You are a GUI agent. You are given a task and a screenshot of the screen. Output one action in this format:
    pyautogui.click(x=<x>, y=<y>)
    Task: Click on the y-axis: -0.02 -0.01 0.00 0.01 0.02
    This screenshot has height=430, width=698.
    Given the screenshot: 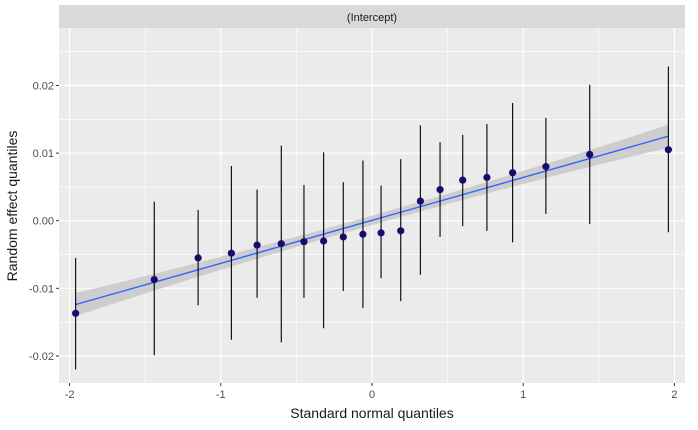 What is the action you would take?
    pyautogui.click(x=44, y=221)
    